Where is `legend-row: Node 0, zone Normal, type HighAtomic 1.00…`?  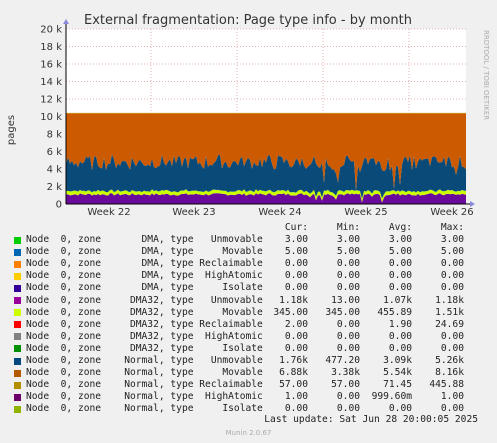 legend-row: Node 0, zone Normal, type HighAtomic 1.00… is located at coordinates (252, 397).